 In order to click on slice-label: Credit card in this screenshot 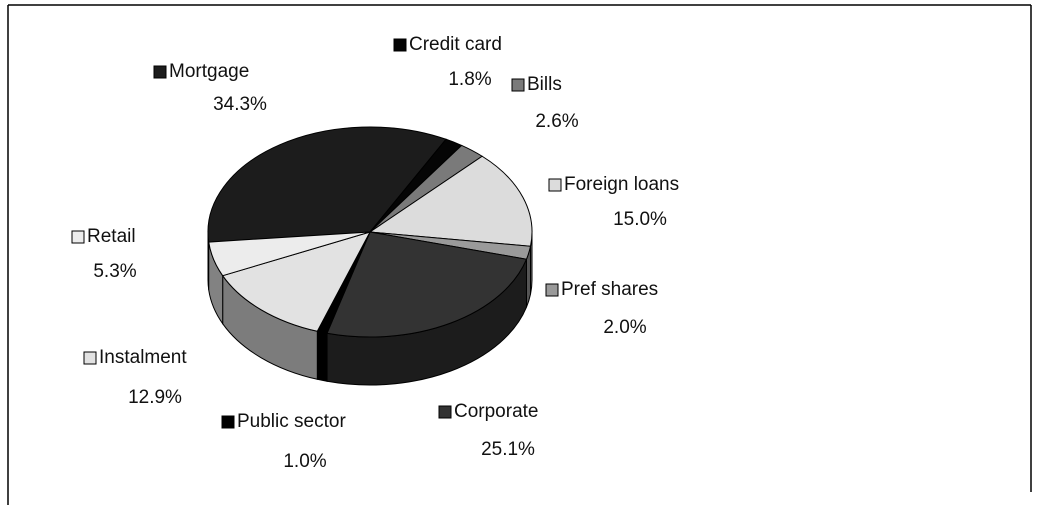, I will do `click(455, 44)`.